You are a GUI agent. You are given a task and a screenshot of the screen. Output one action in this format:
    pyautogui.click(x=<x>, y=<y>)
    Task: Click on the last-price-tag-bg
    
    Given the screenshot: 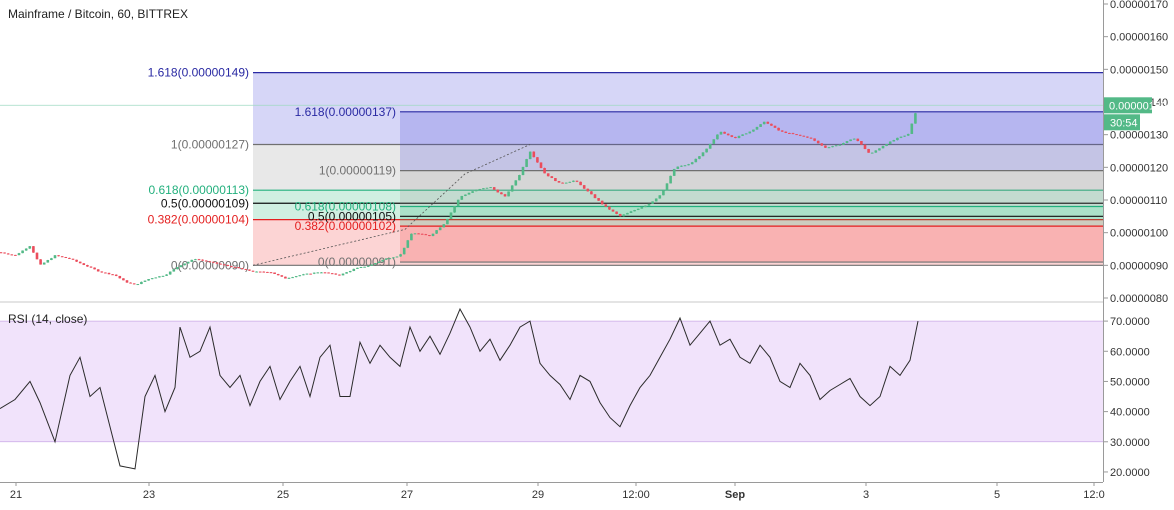 What is the action you would take?
    pyautogui.click(x=1128, y=105)
    